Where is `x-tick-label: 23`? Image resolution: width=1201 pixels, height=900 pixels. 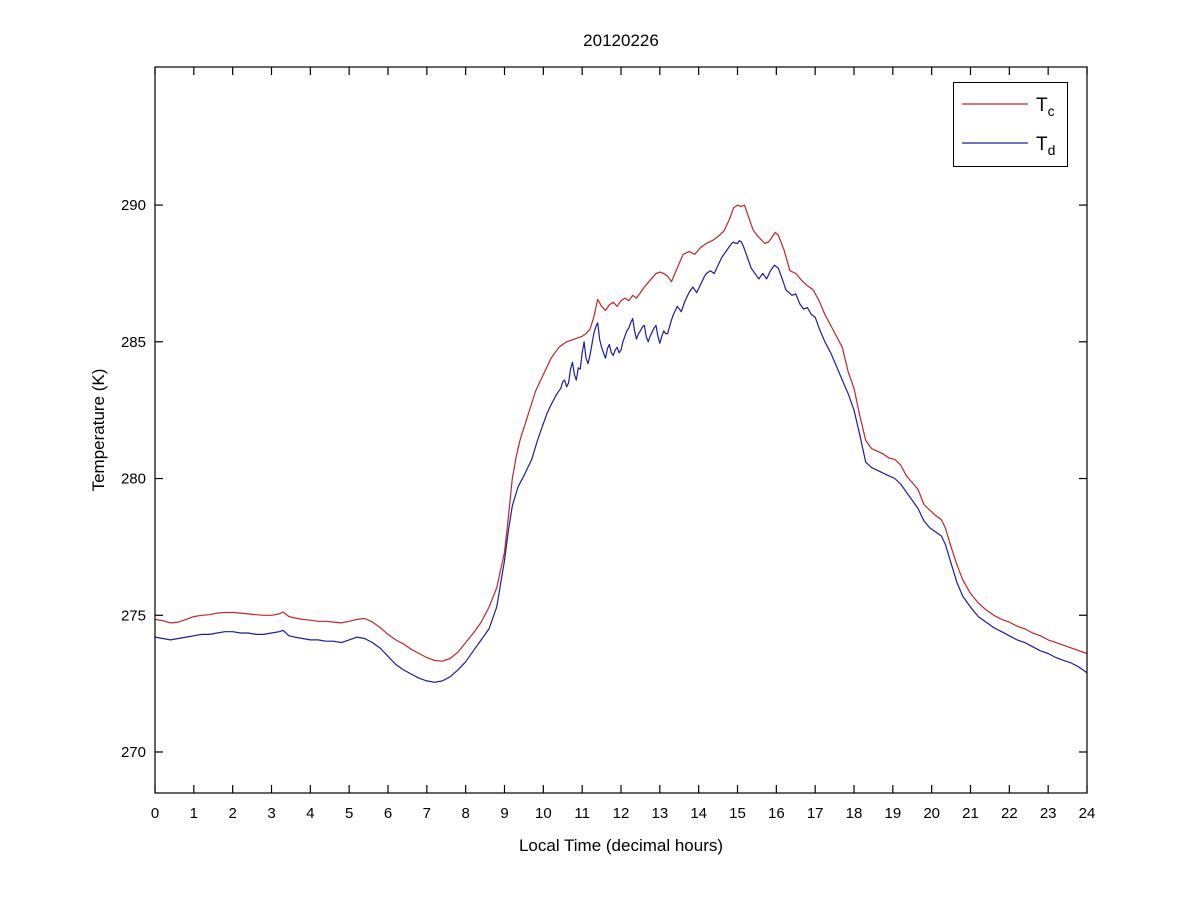 x-tick-label: 23 is located at coordinates (1048, 813).